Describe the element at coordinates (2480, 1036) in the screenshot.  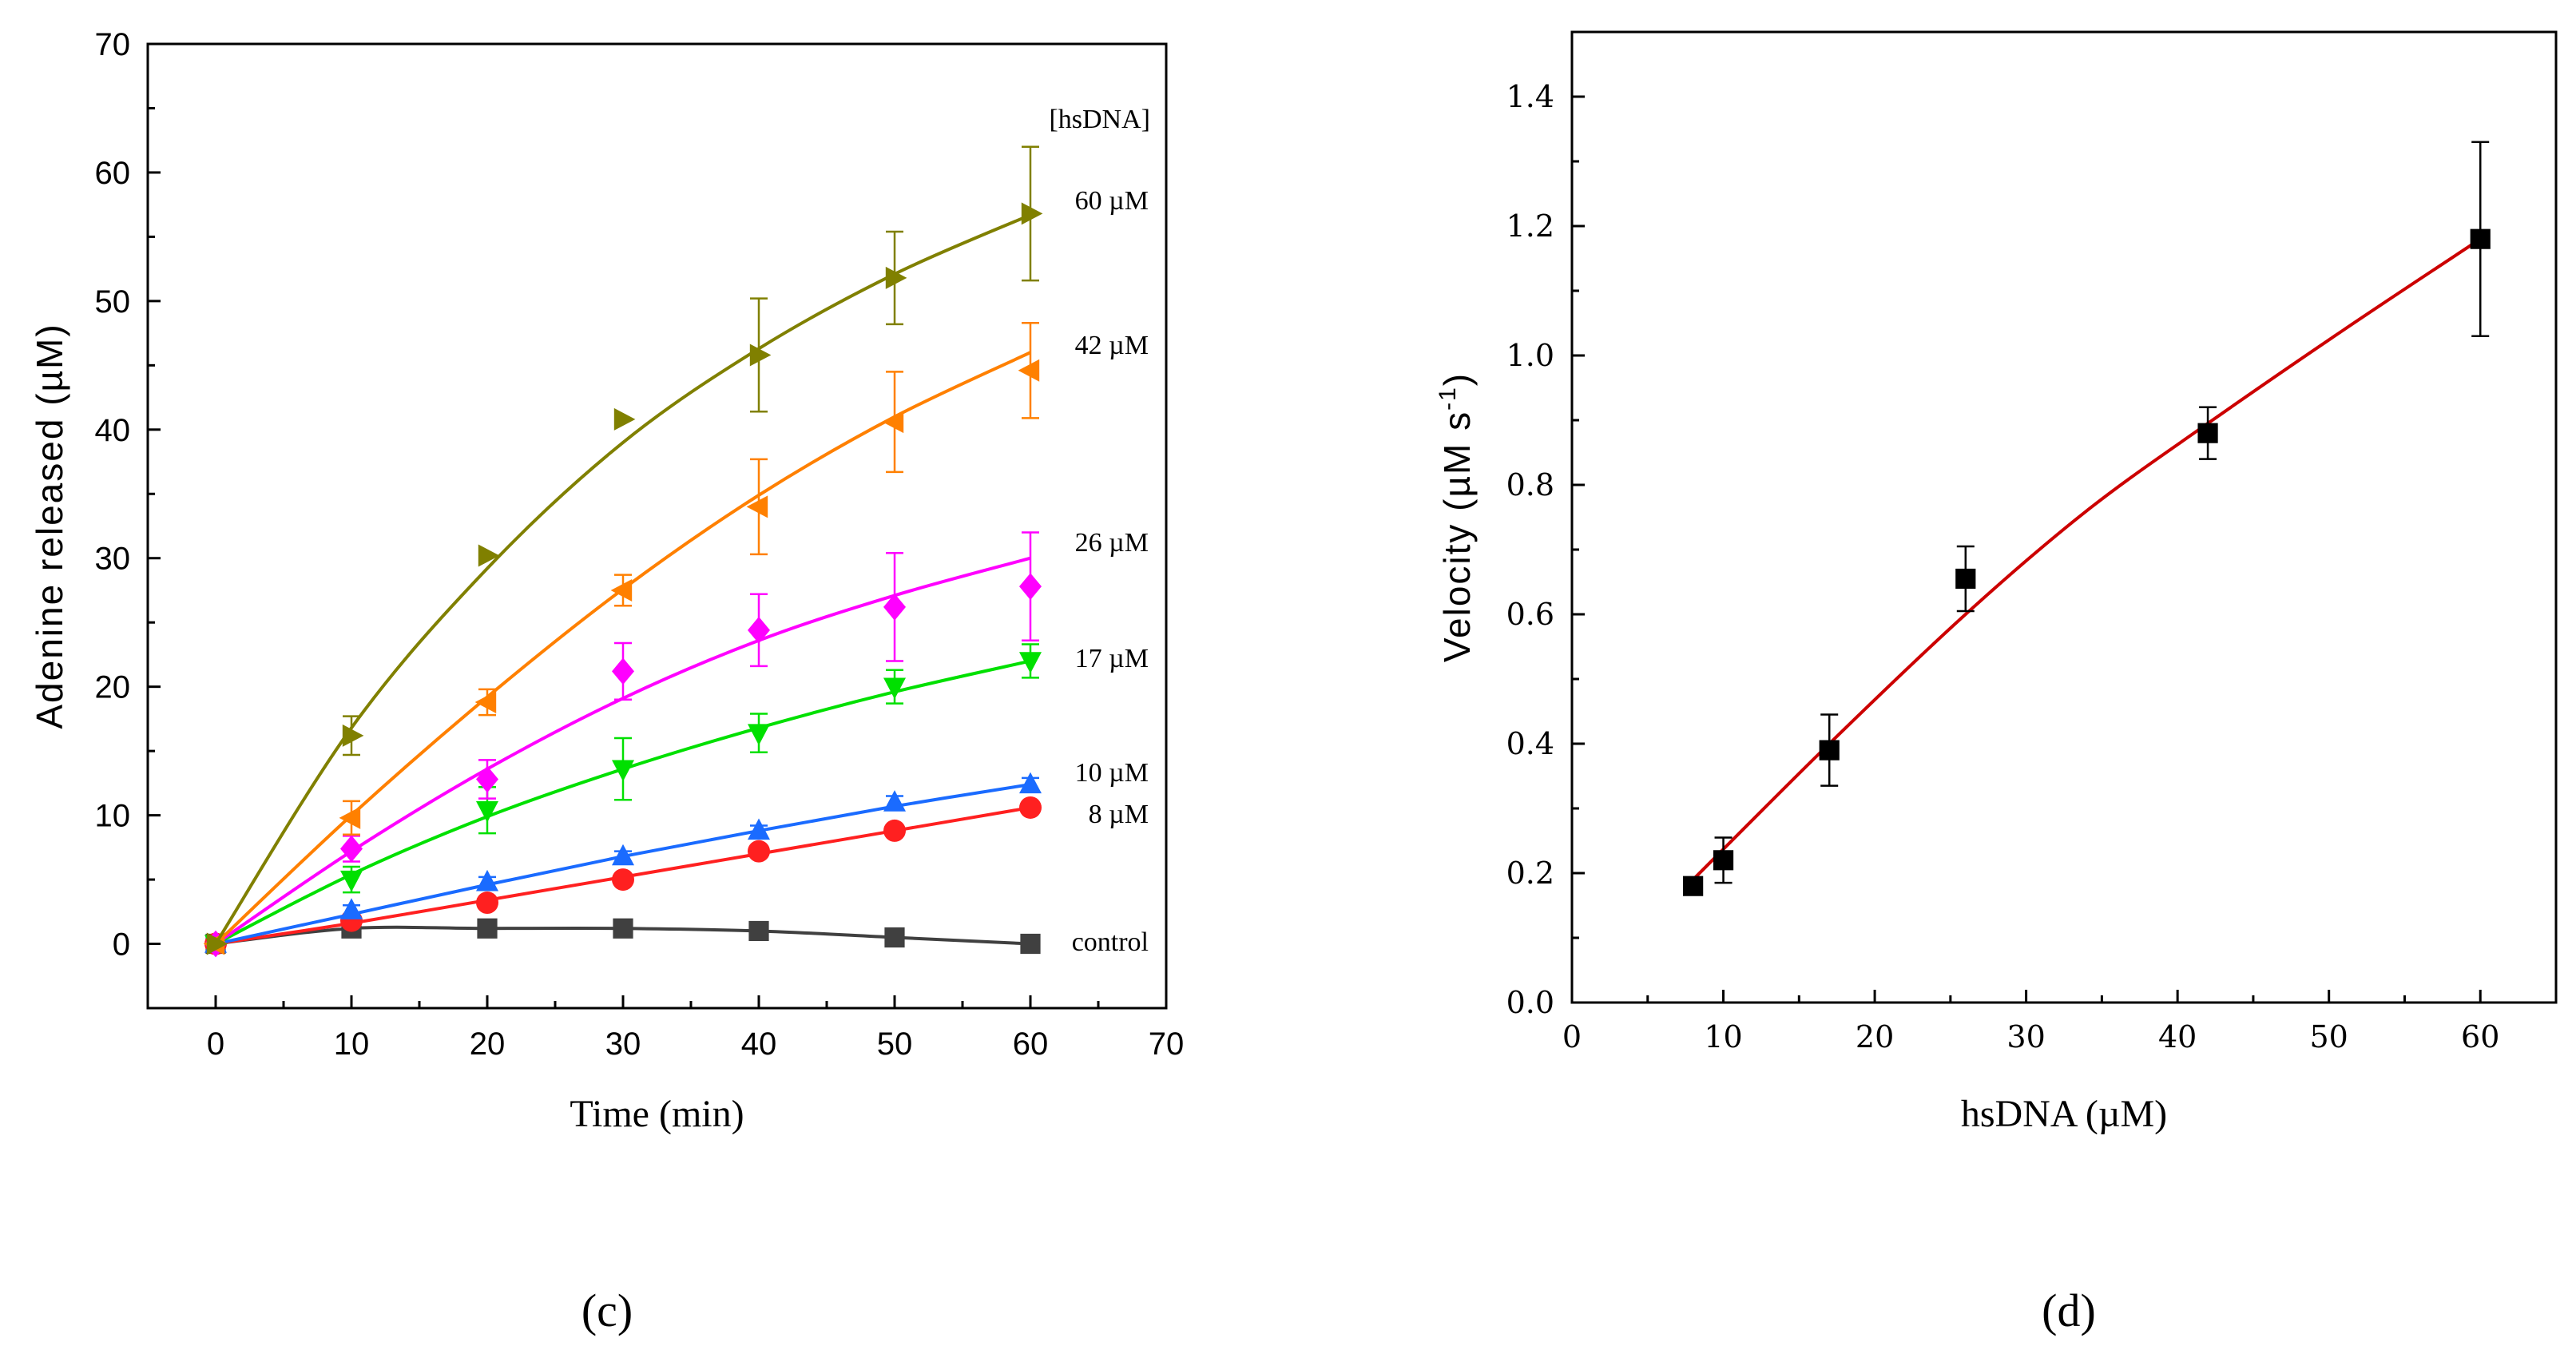
I see `x-tick-label-d-6: 60` at that location.